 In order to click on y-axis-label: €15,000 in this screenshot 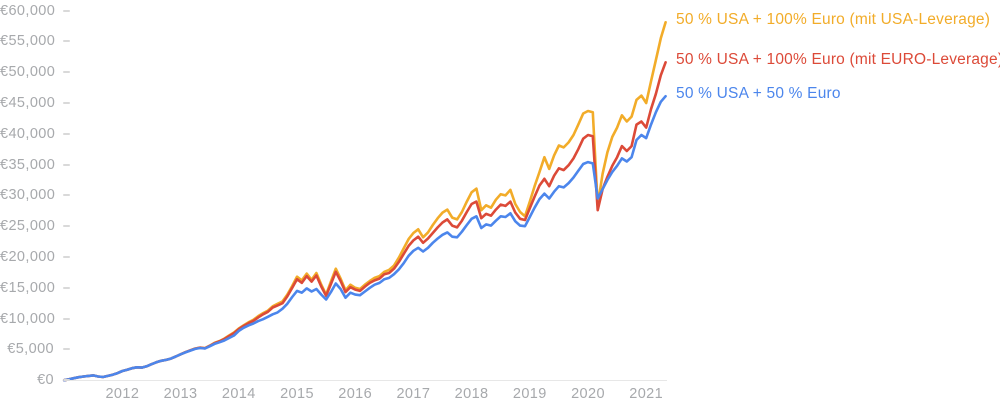, I will do `click(28, 287)`.